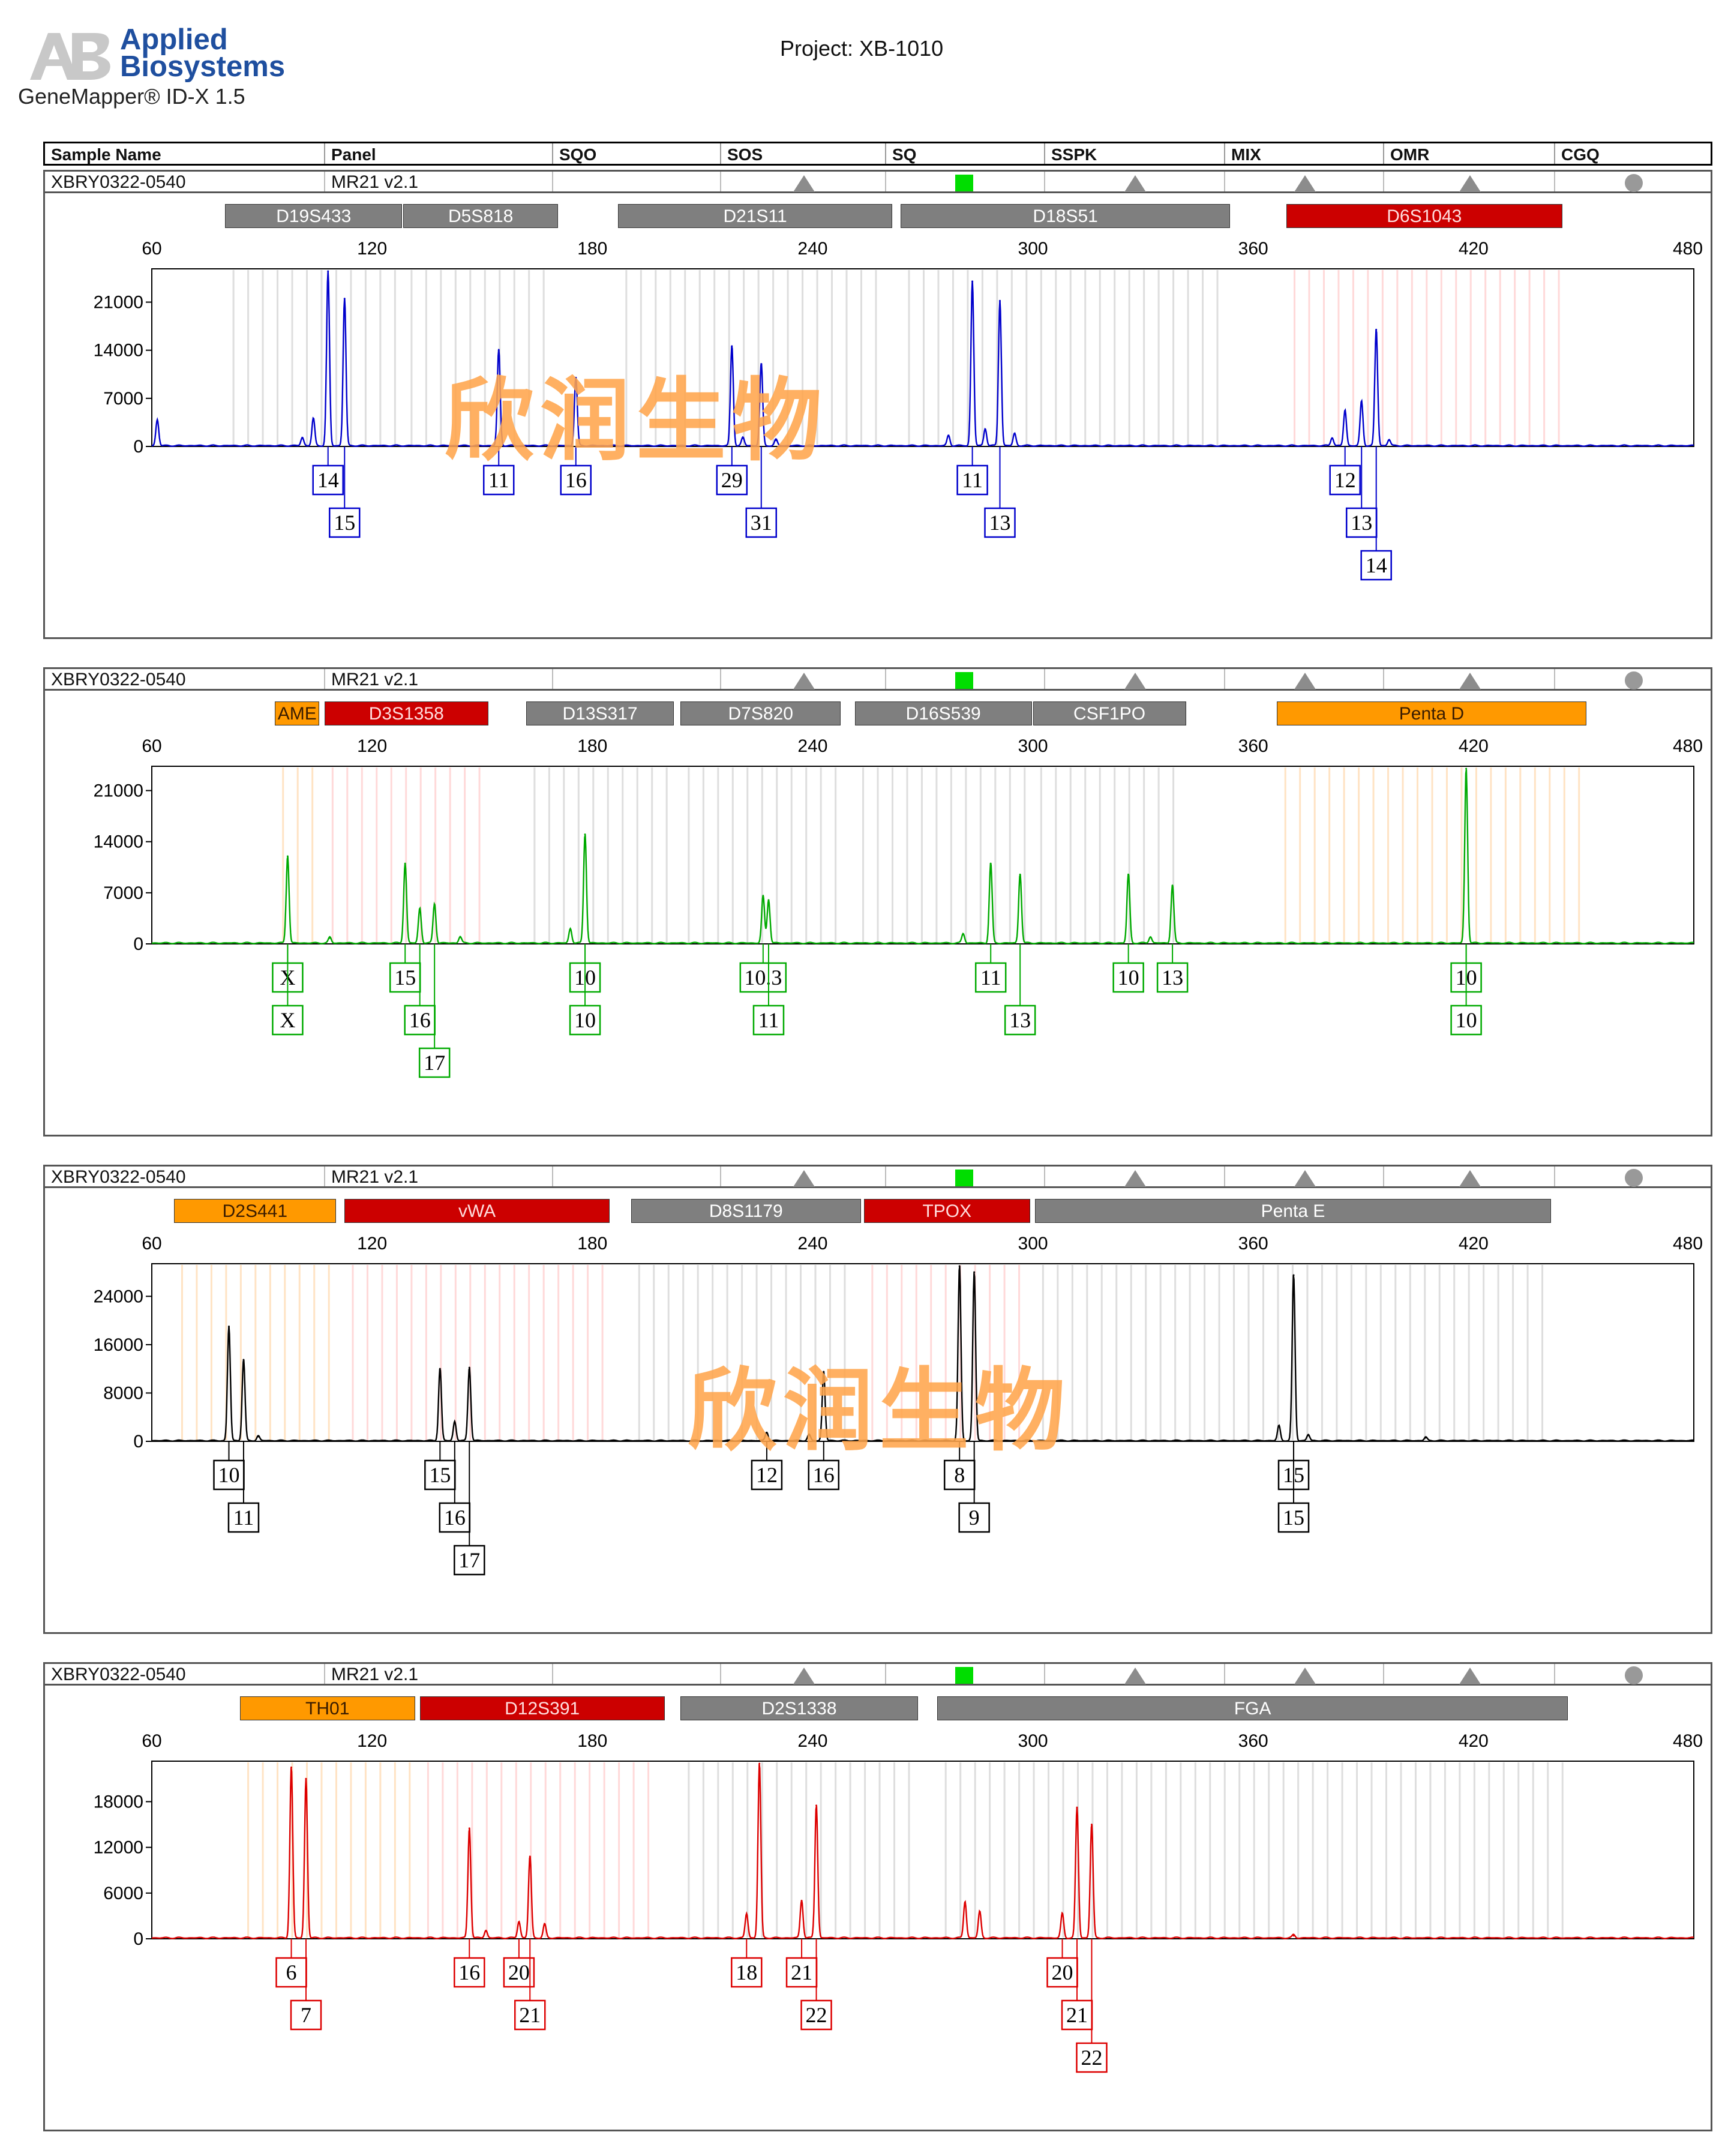 Image resolution: width=1731 pixels, height=2156 pixels. I want to click on allele-call-label: 13, so click(1172, 977).